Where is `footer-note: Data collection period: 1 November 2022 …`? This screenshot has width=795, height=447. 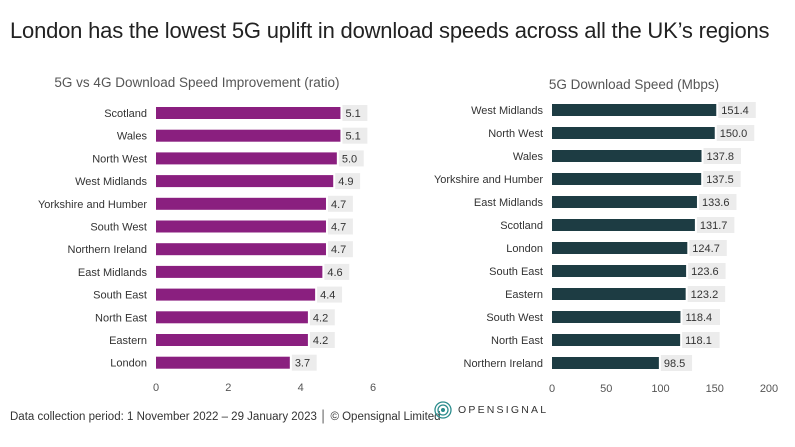 footer-note: Data collection period: 1 November 2022 … is located at coordinates (225, 417).